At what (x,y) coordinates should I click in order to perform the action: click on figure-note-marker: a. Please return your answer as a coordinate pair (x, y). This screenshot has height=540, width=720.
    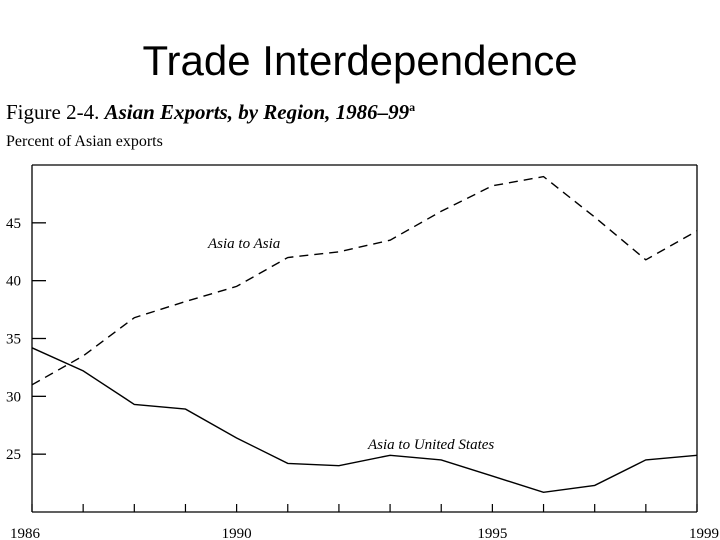
    Looking at the image, I should click on (412, 107).